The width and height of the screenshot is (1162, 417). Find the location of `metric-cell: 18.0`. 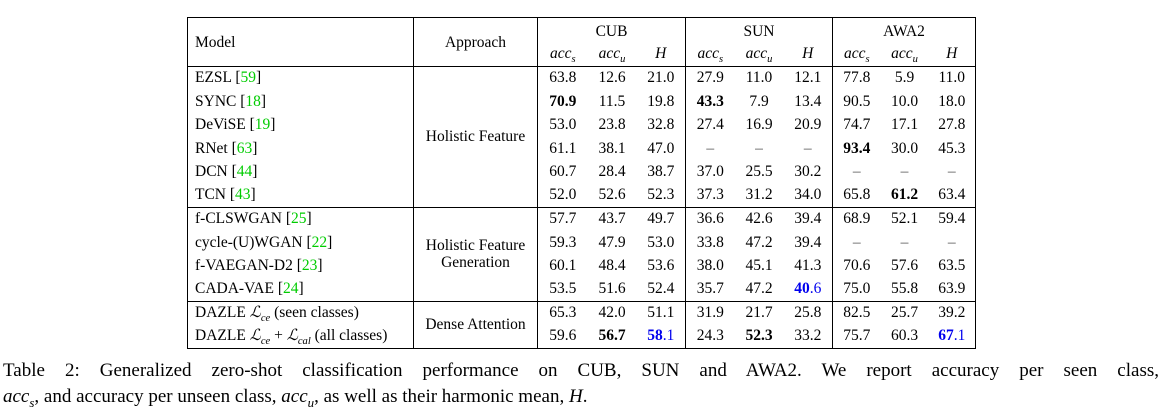

metric-cell: 18.0 is located at coordinates (952, 101).